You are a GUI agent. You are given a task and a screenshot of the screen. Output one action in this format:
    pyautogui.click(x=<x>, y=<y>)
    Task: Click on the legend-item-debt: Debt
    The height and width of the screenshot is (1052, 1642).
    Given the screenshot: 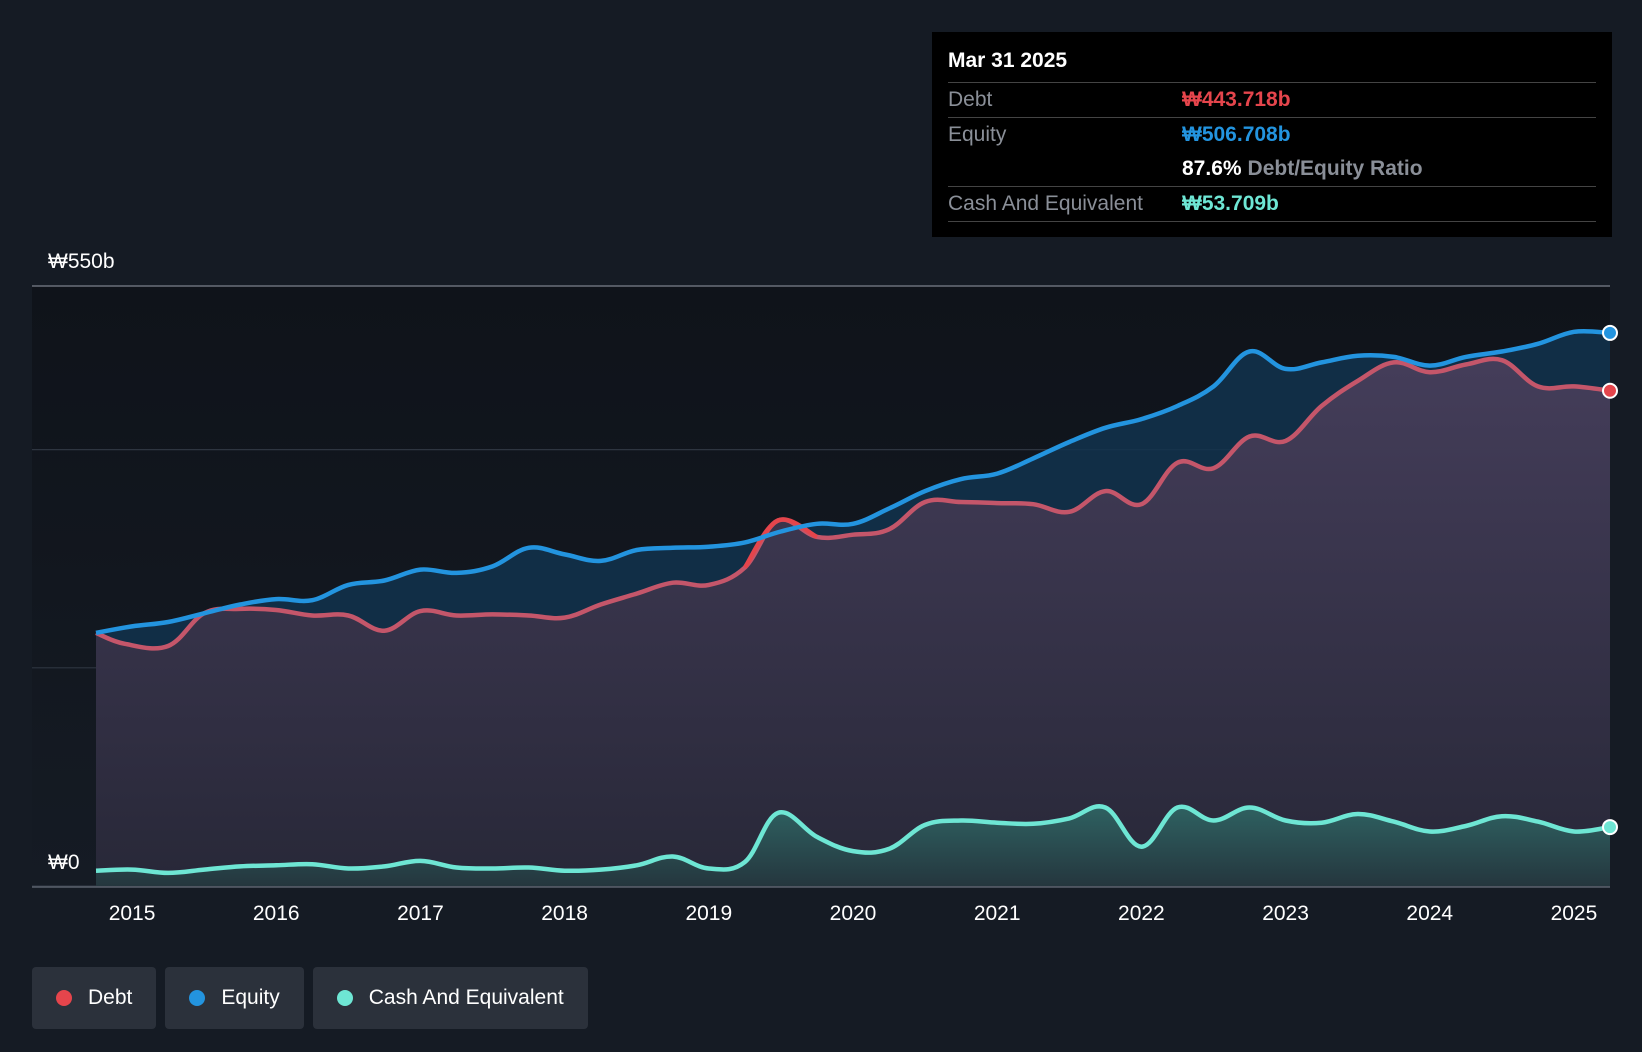 What is the action you would take?
    pyautogui.click(x=94, y=998)
    